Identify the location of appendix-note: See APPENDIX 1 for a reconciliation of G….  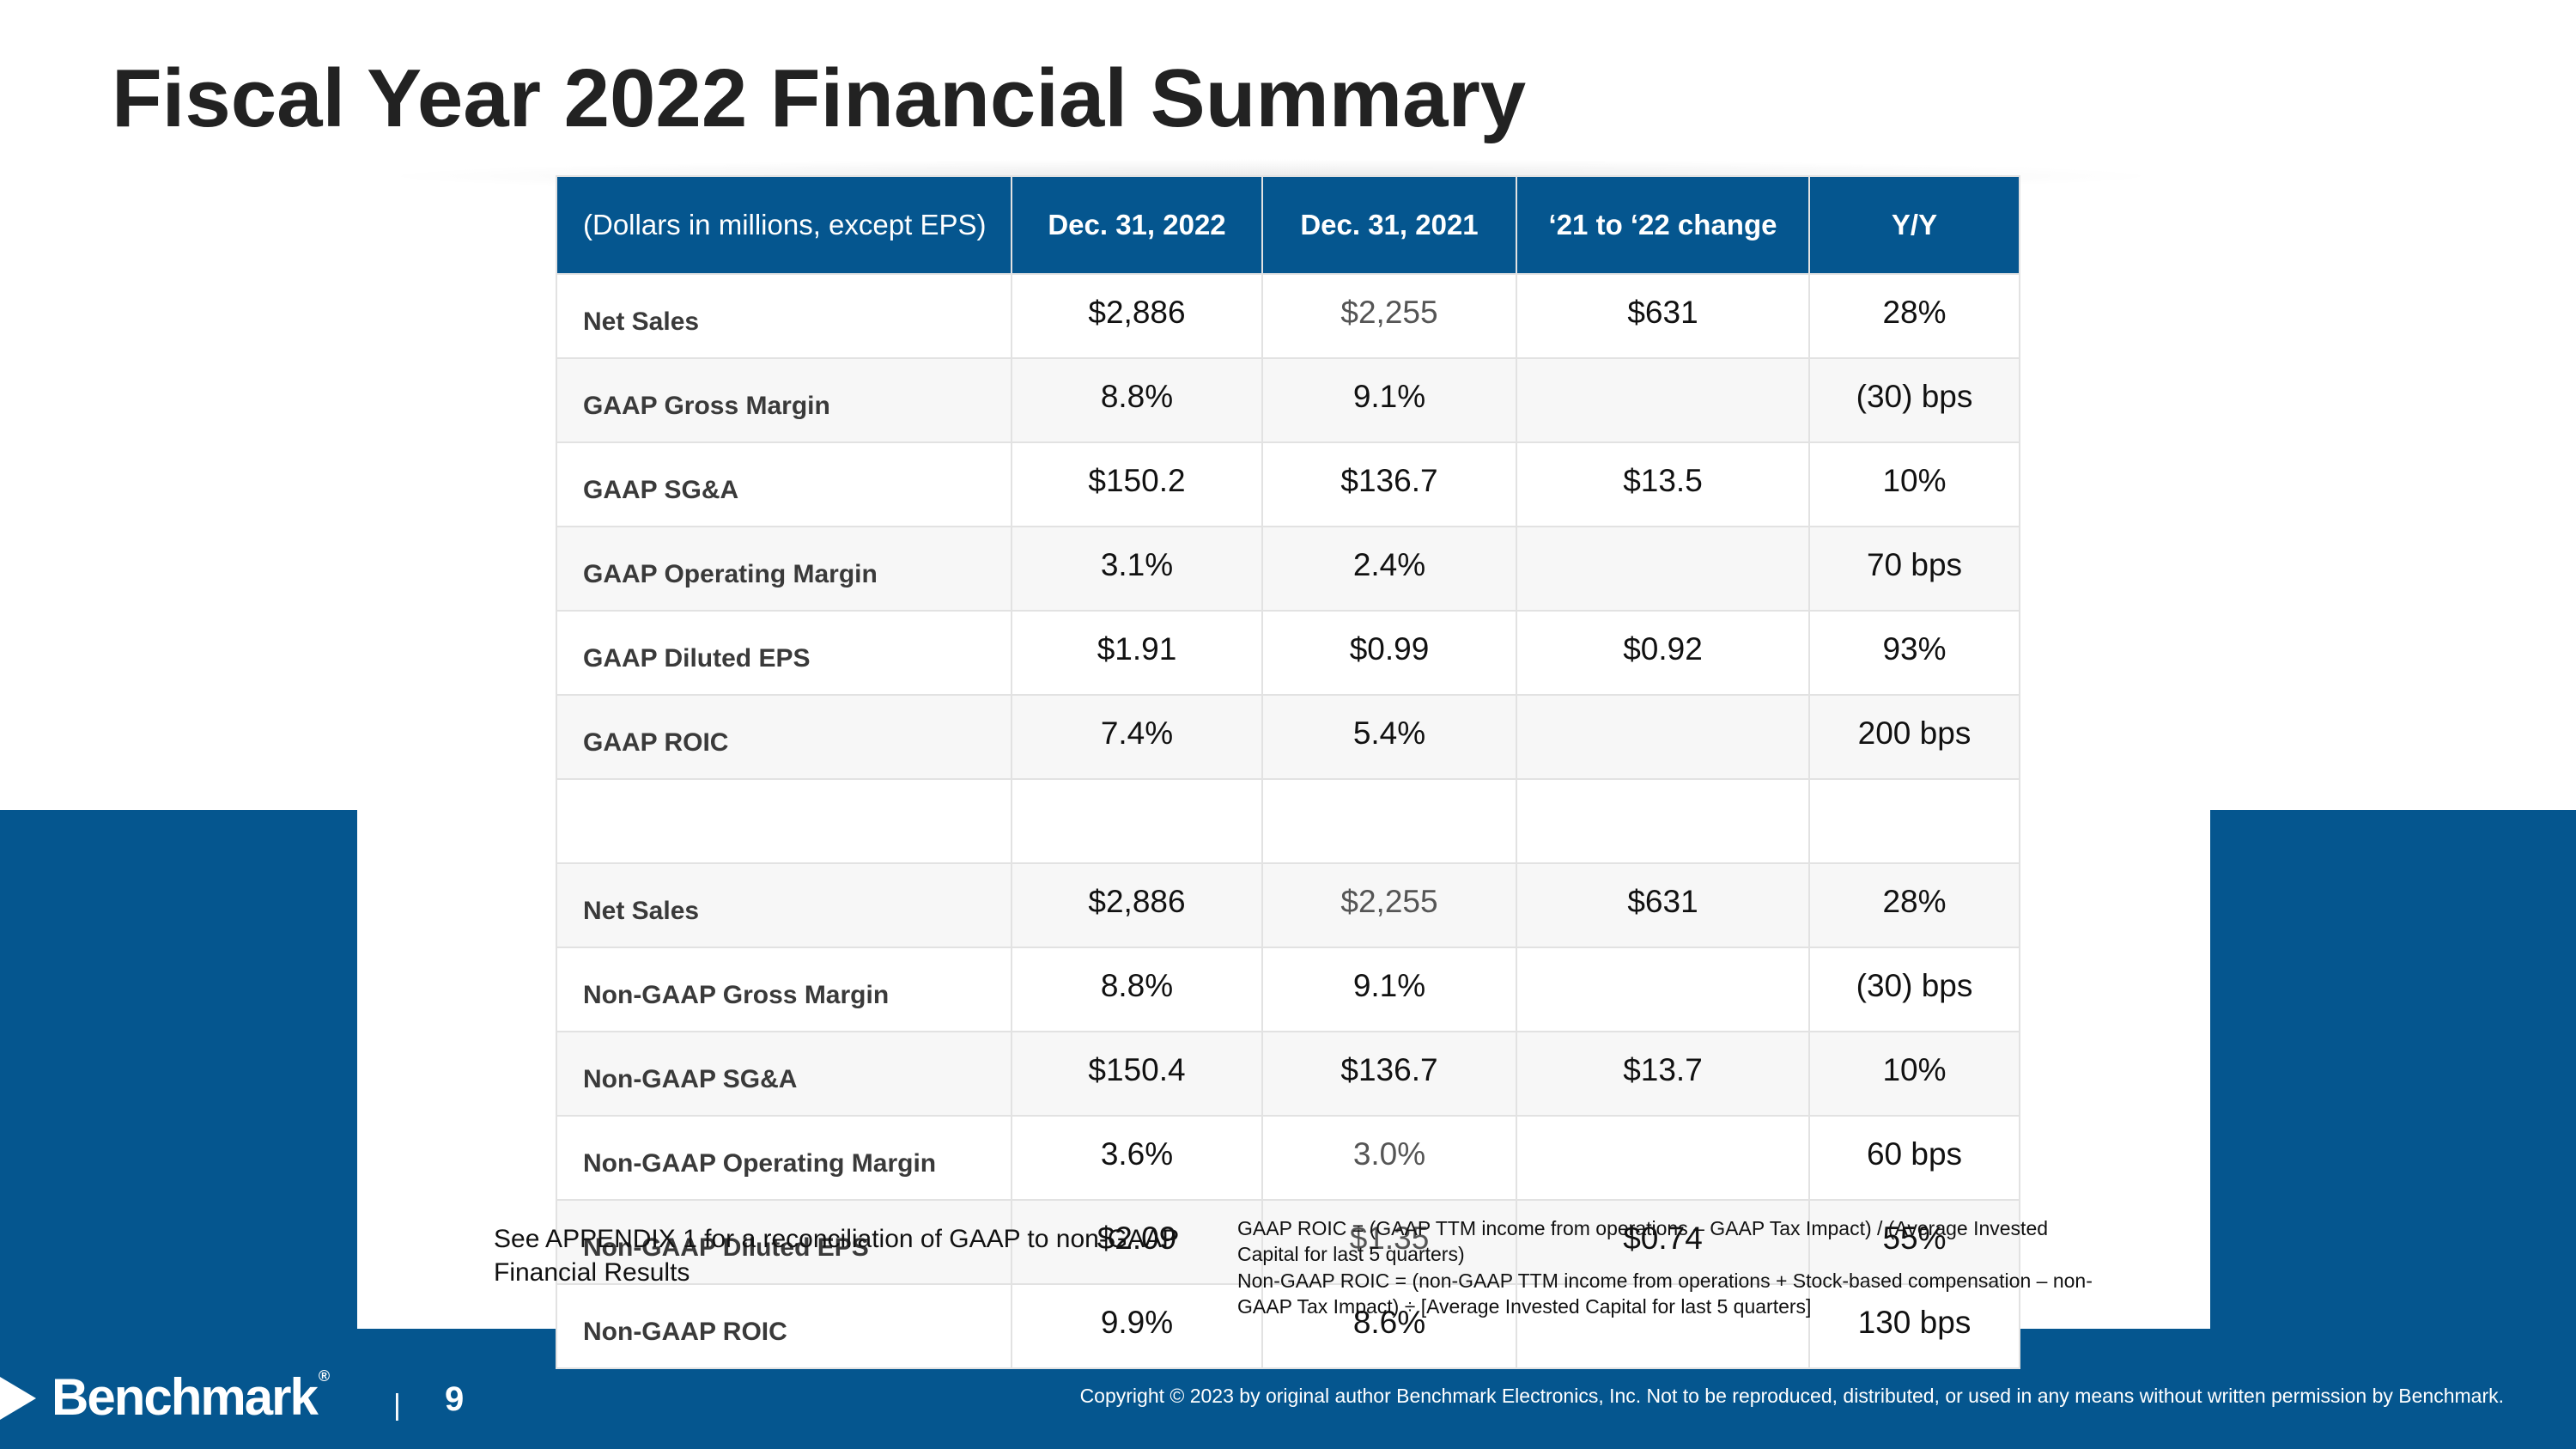
(836, 1256).